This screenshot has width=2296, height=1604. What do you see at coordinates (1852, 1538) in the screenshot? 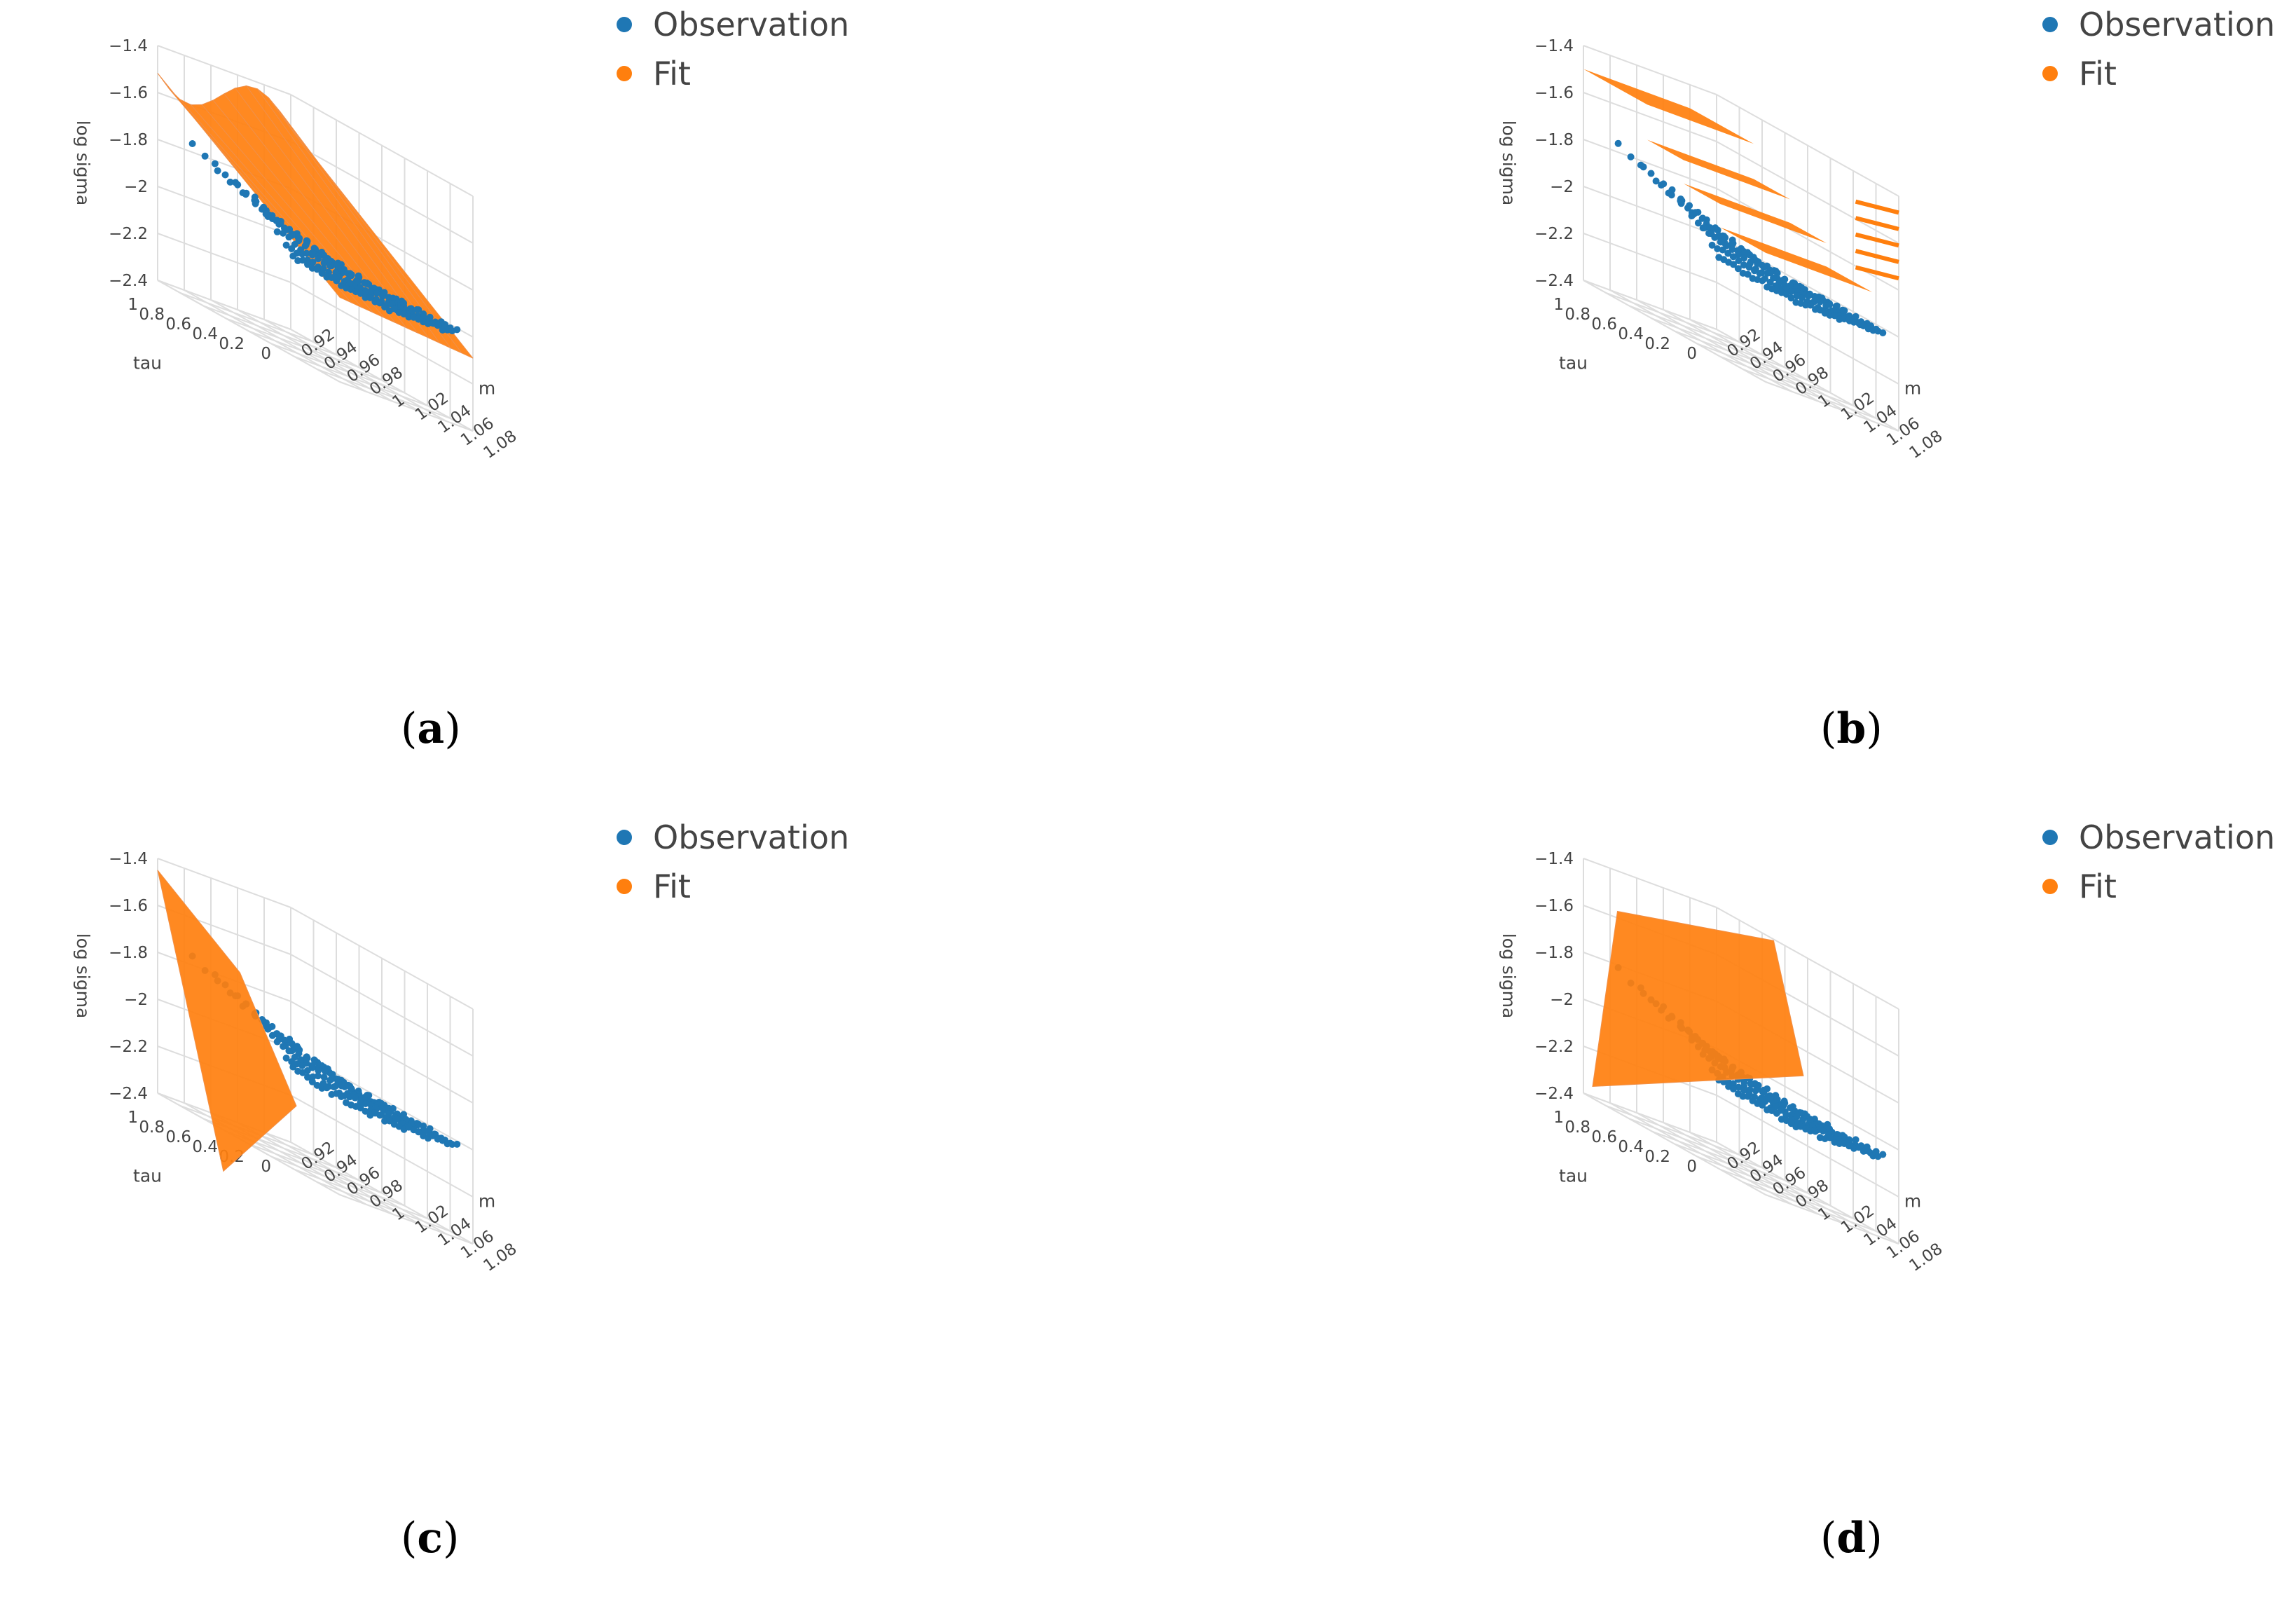
I see `panel-label: (d)` at bounding box center [1852, 1538].